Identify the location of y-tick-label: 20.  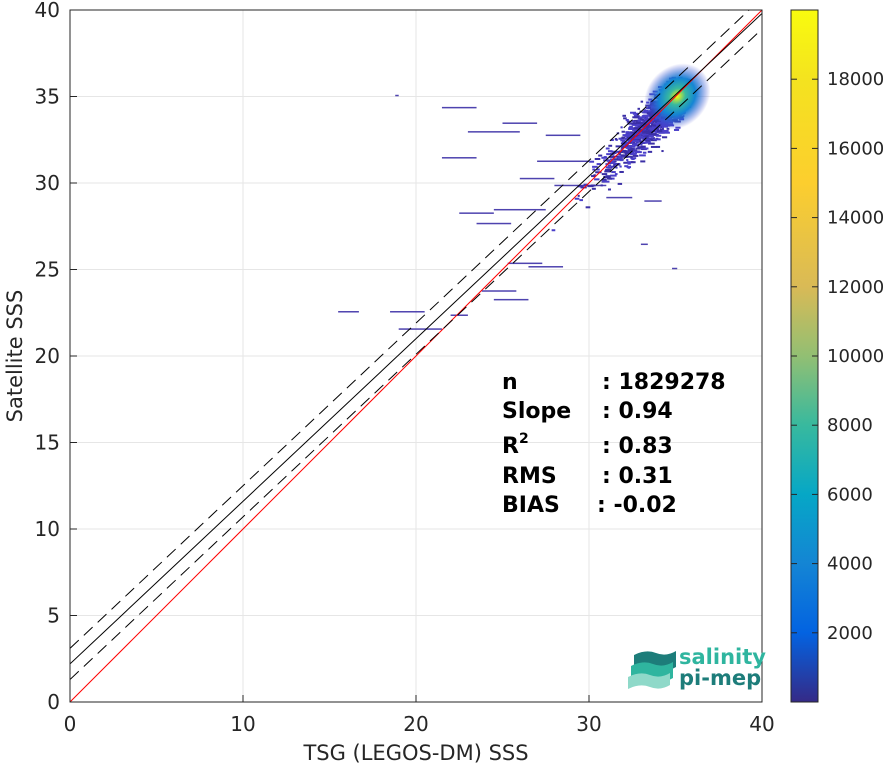
(47, 356).